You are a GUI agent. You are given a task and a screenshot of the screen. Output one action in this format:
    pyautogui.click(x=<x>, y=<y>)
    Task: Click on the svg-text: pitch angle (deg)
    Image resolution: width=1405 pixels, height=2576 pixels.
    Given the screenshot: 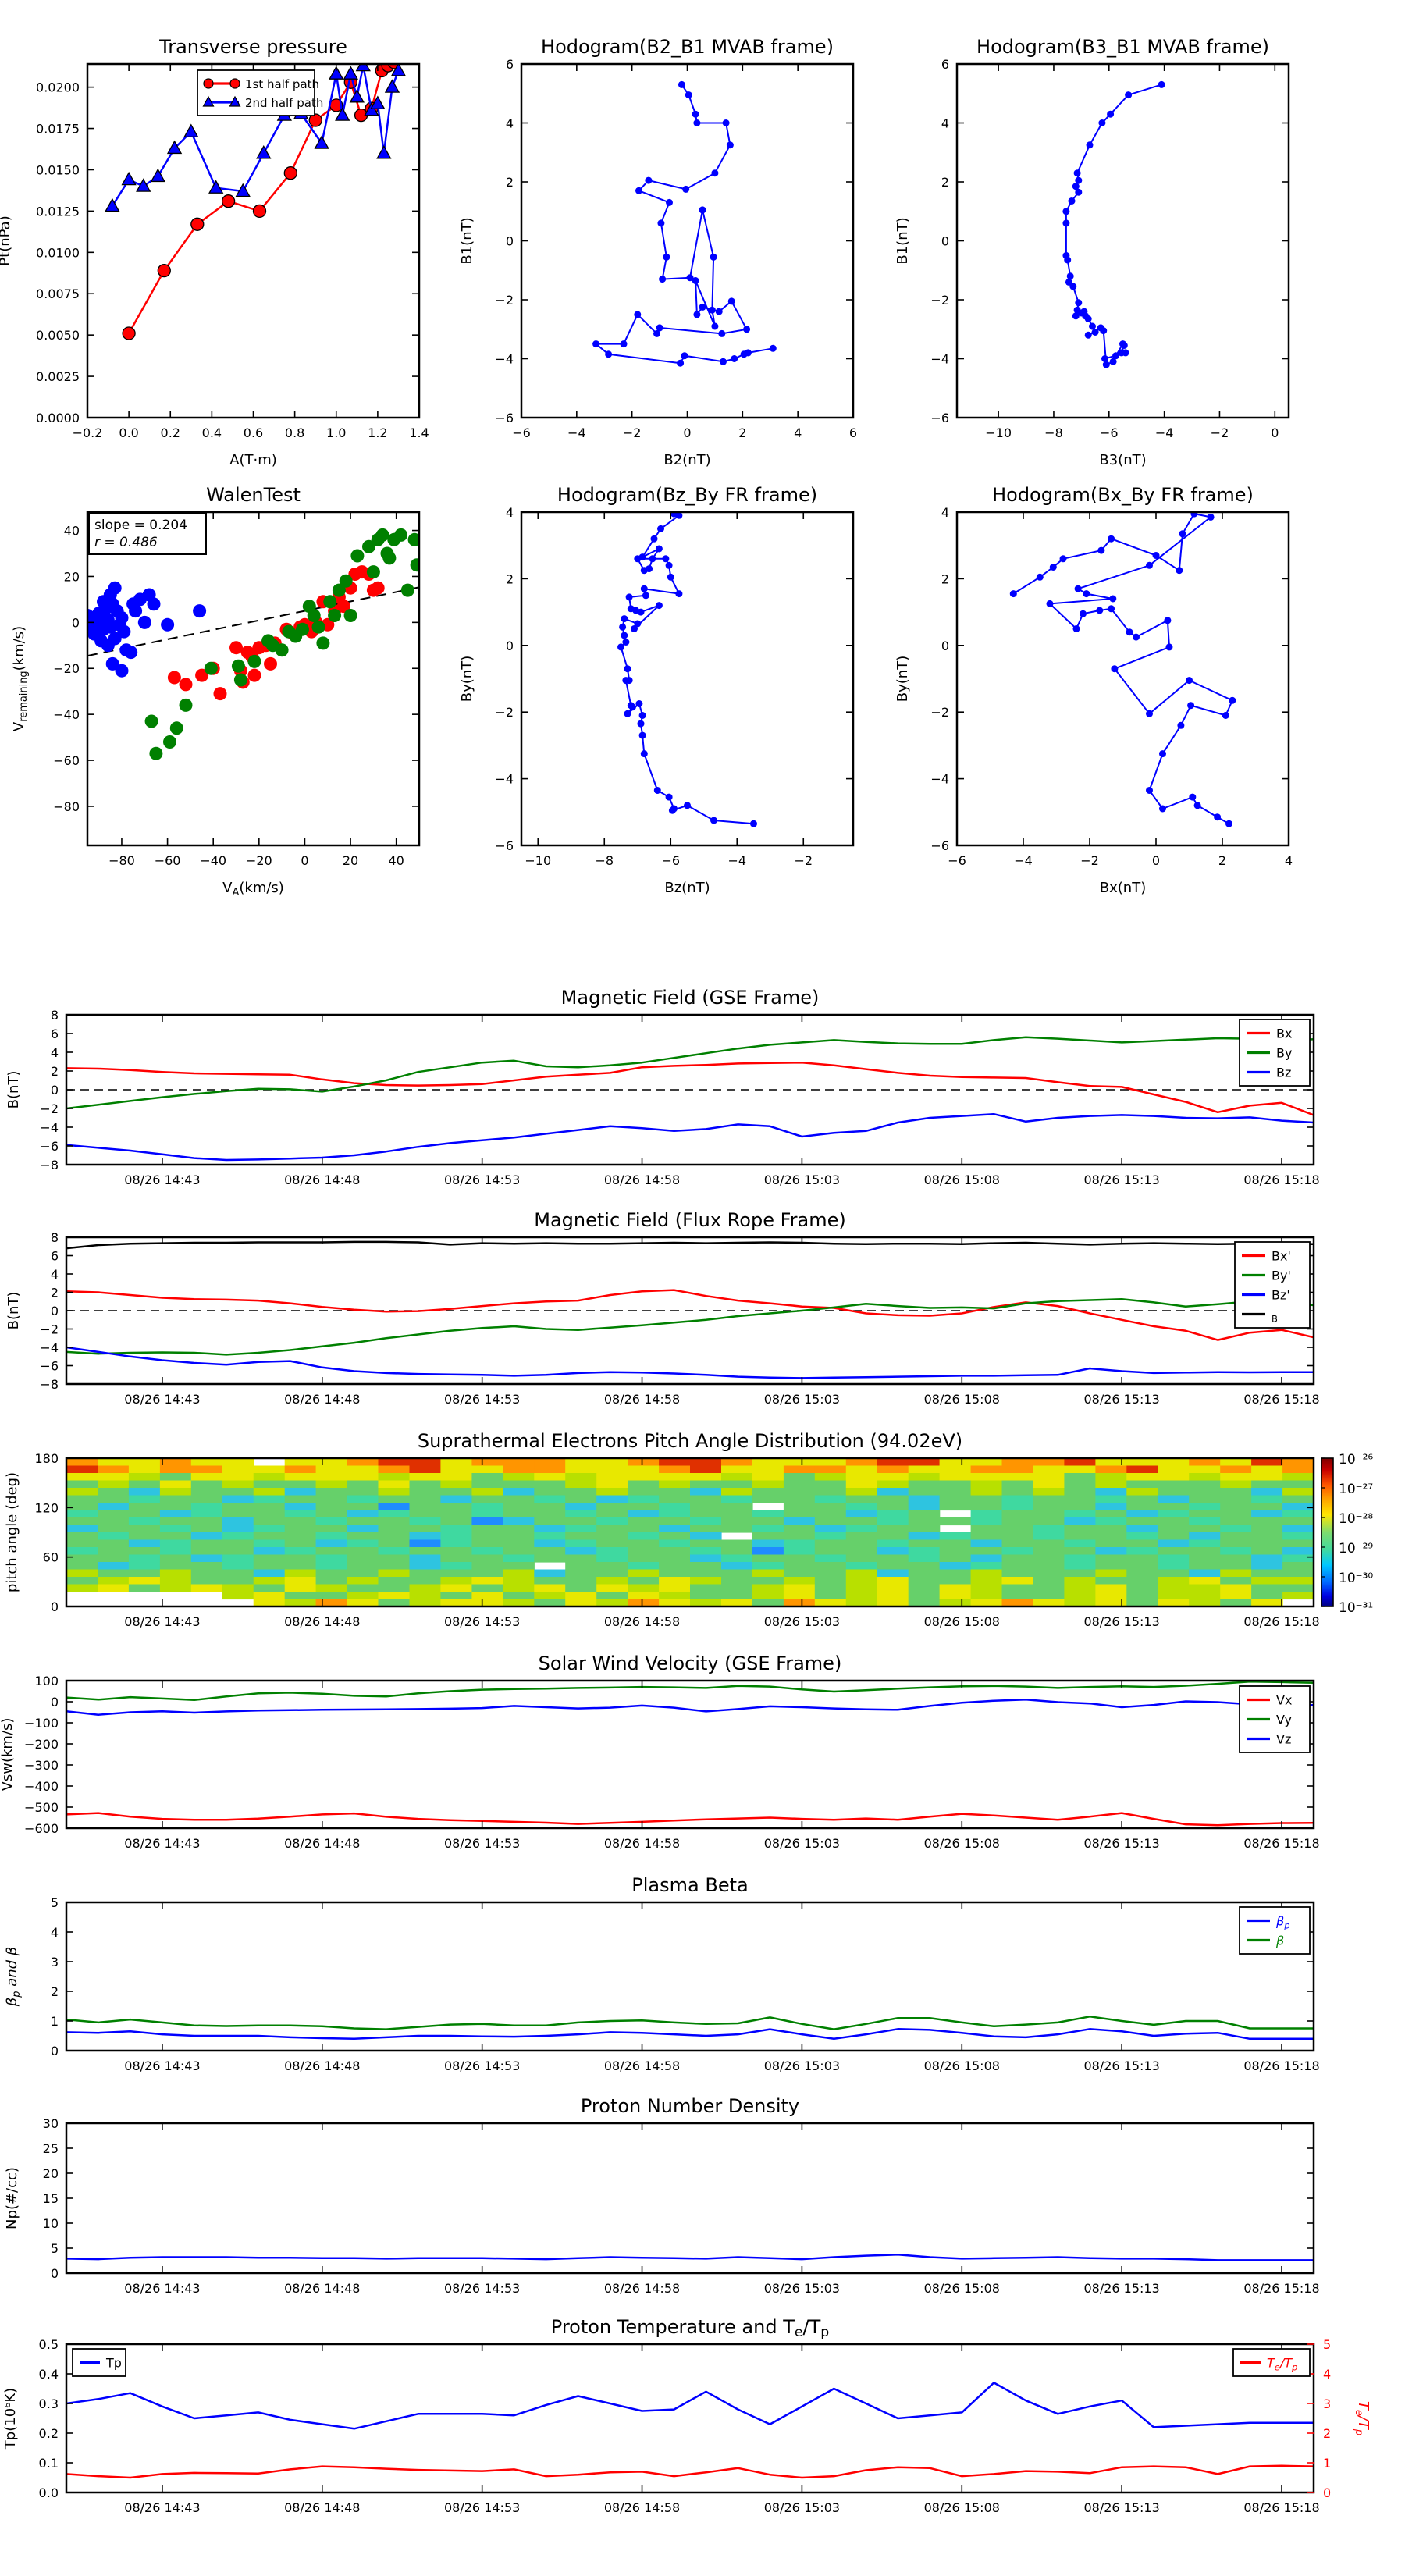 What is the action you would take?
    pyautogui.click(x=12, y=1532)
    